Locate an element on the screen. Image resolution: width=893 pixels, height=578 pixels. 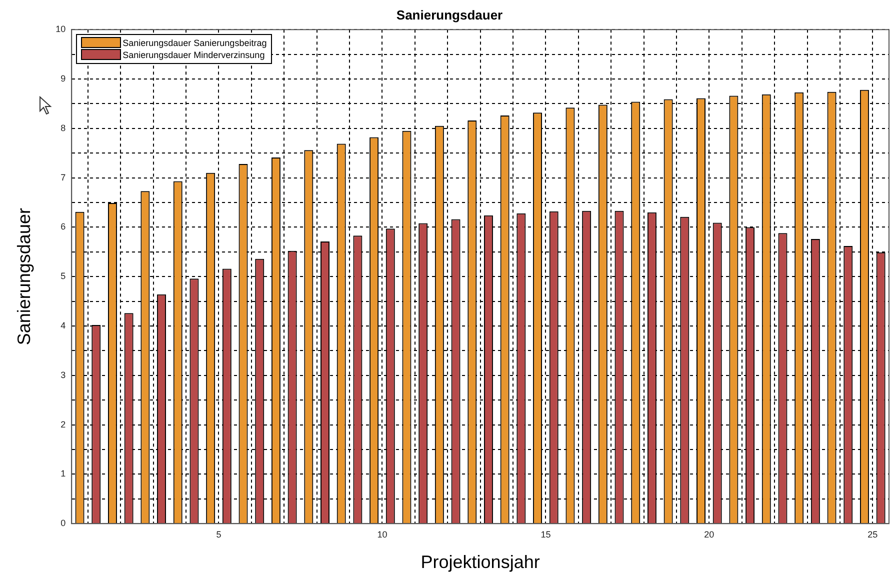
x-tick-label: 25 is located at coordinates (873, 534).